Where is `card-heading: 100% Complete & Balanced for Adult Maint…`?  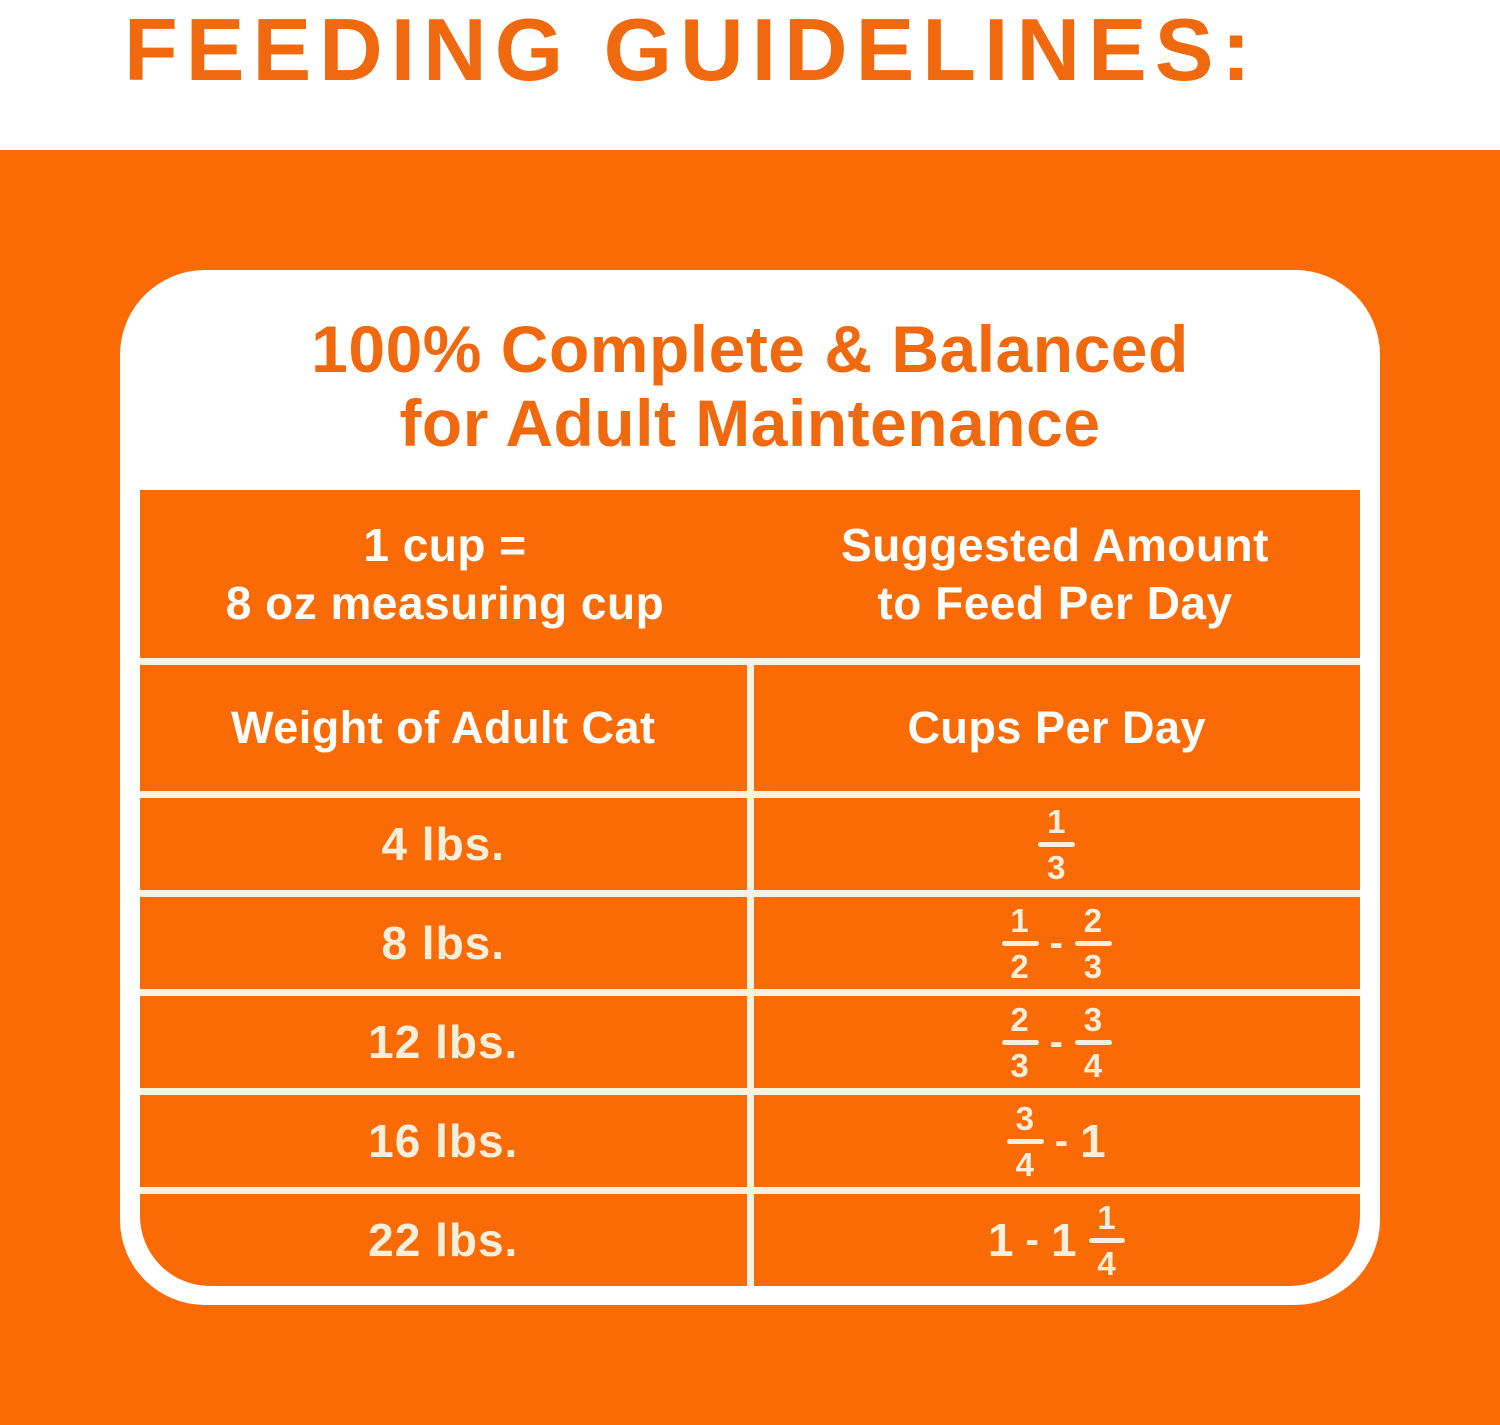
card-heading: 100% Complete & Balanced for Adult Maint… is located at coordinates (750, 380).